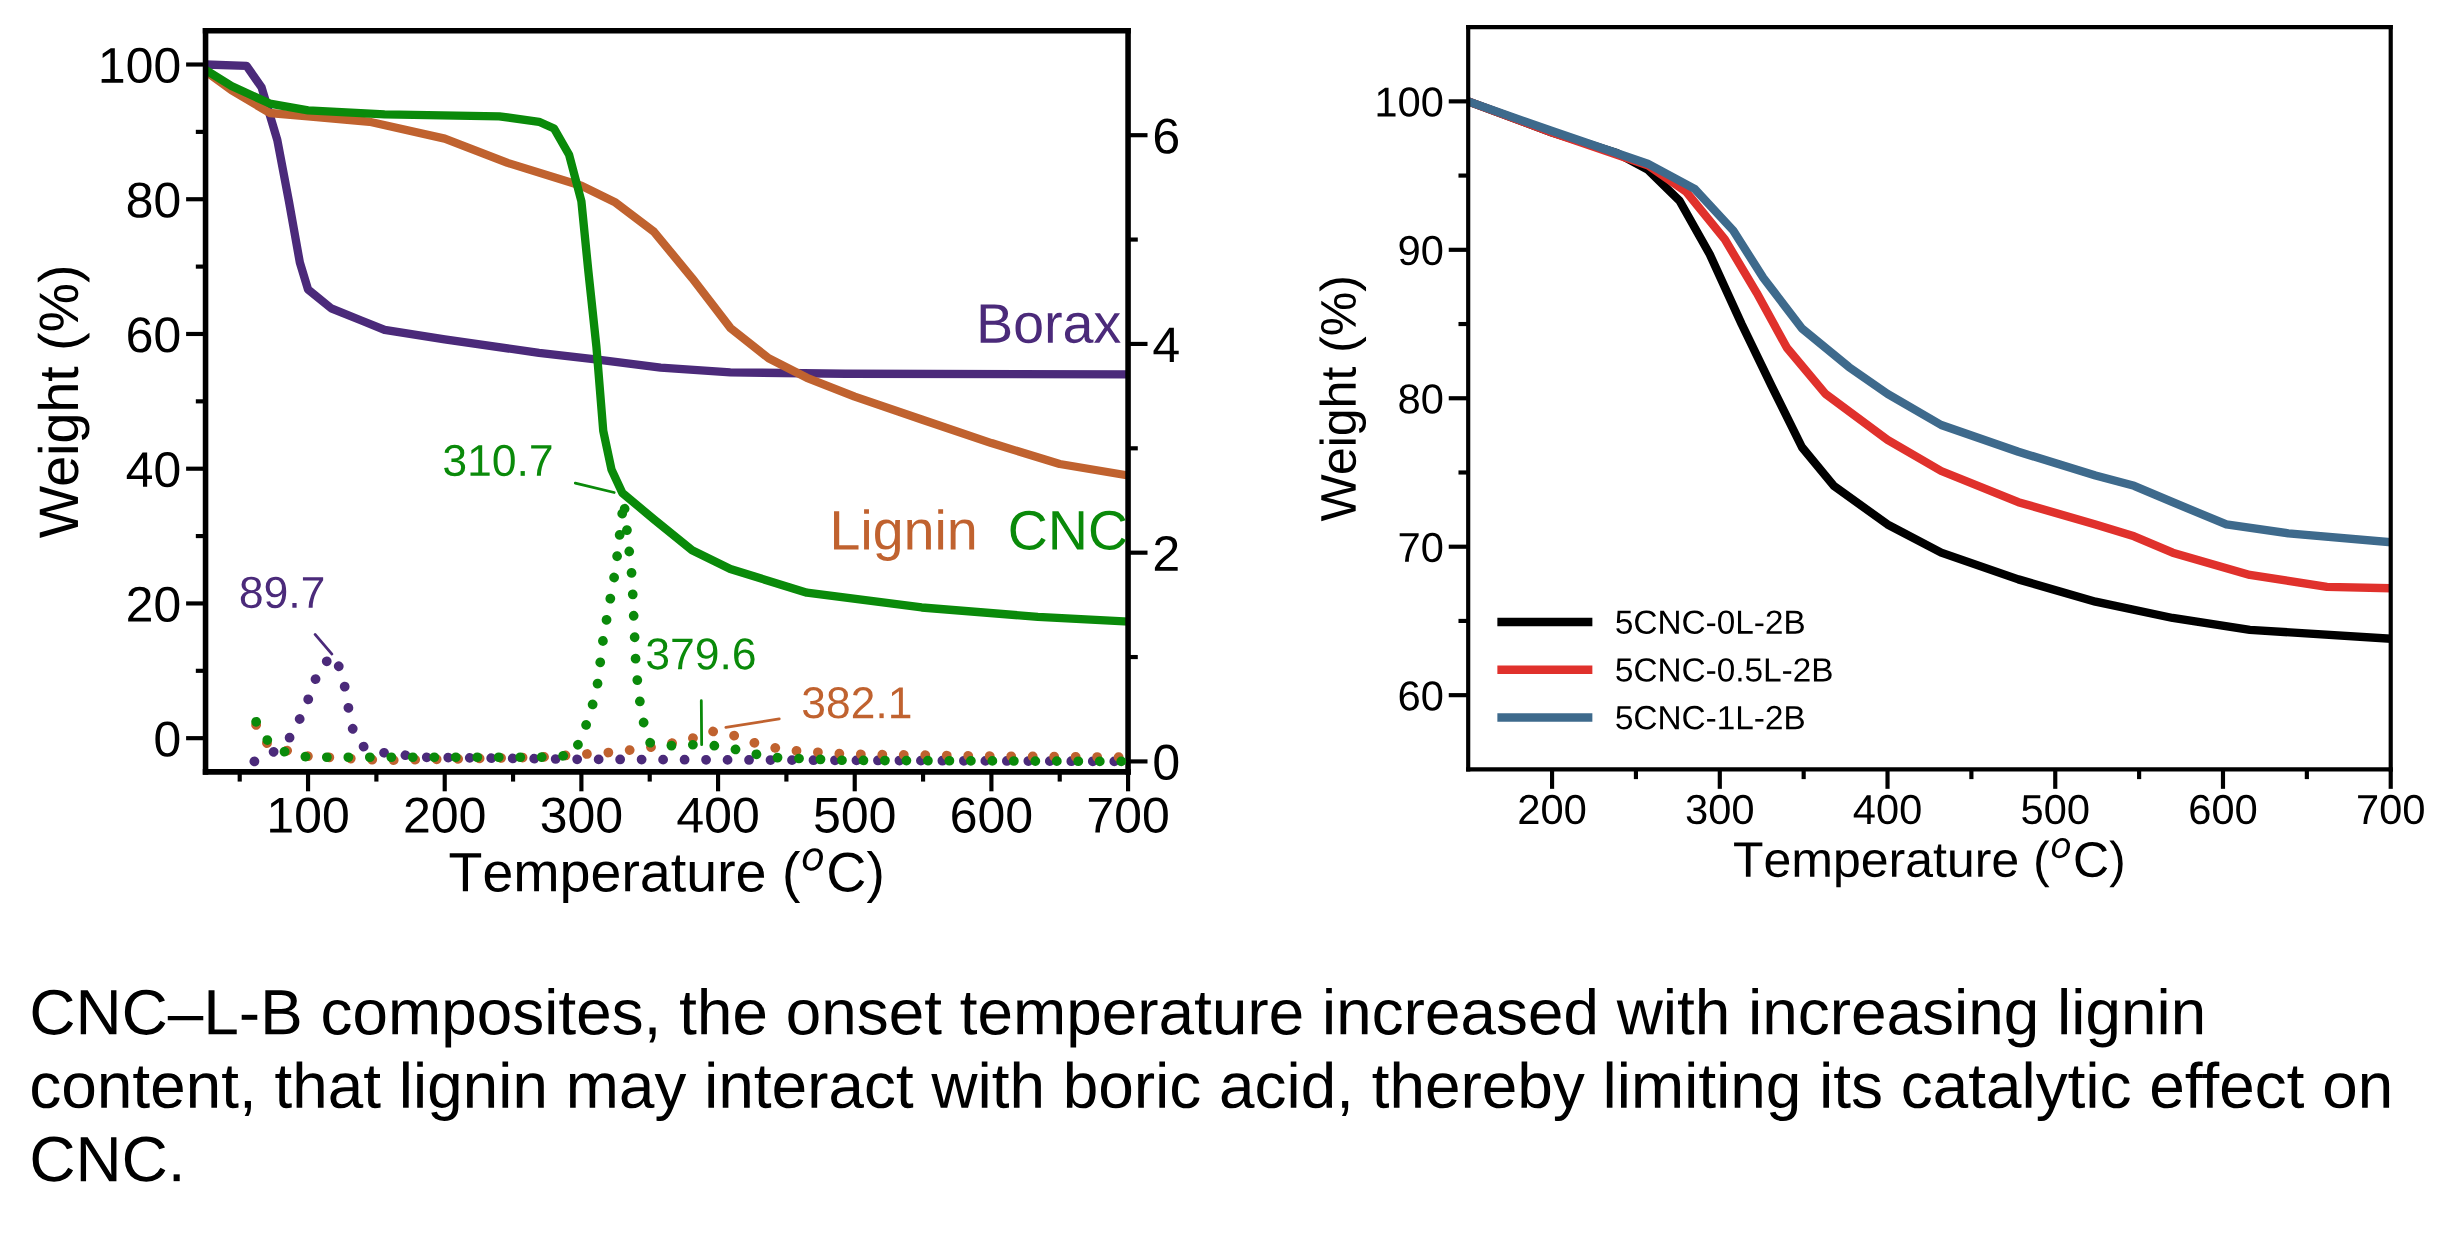  What do you see at coordinates (1724, 670) in the screenshot?
I see `legend-label: 5CNC-0.5L-2B` at bounding box center [1724, 670].